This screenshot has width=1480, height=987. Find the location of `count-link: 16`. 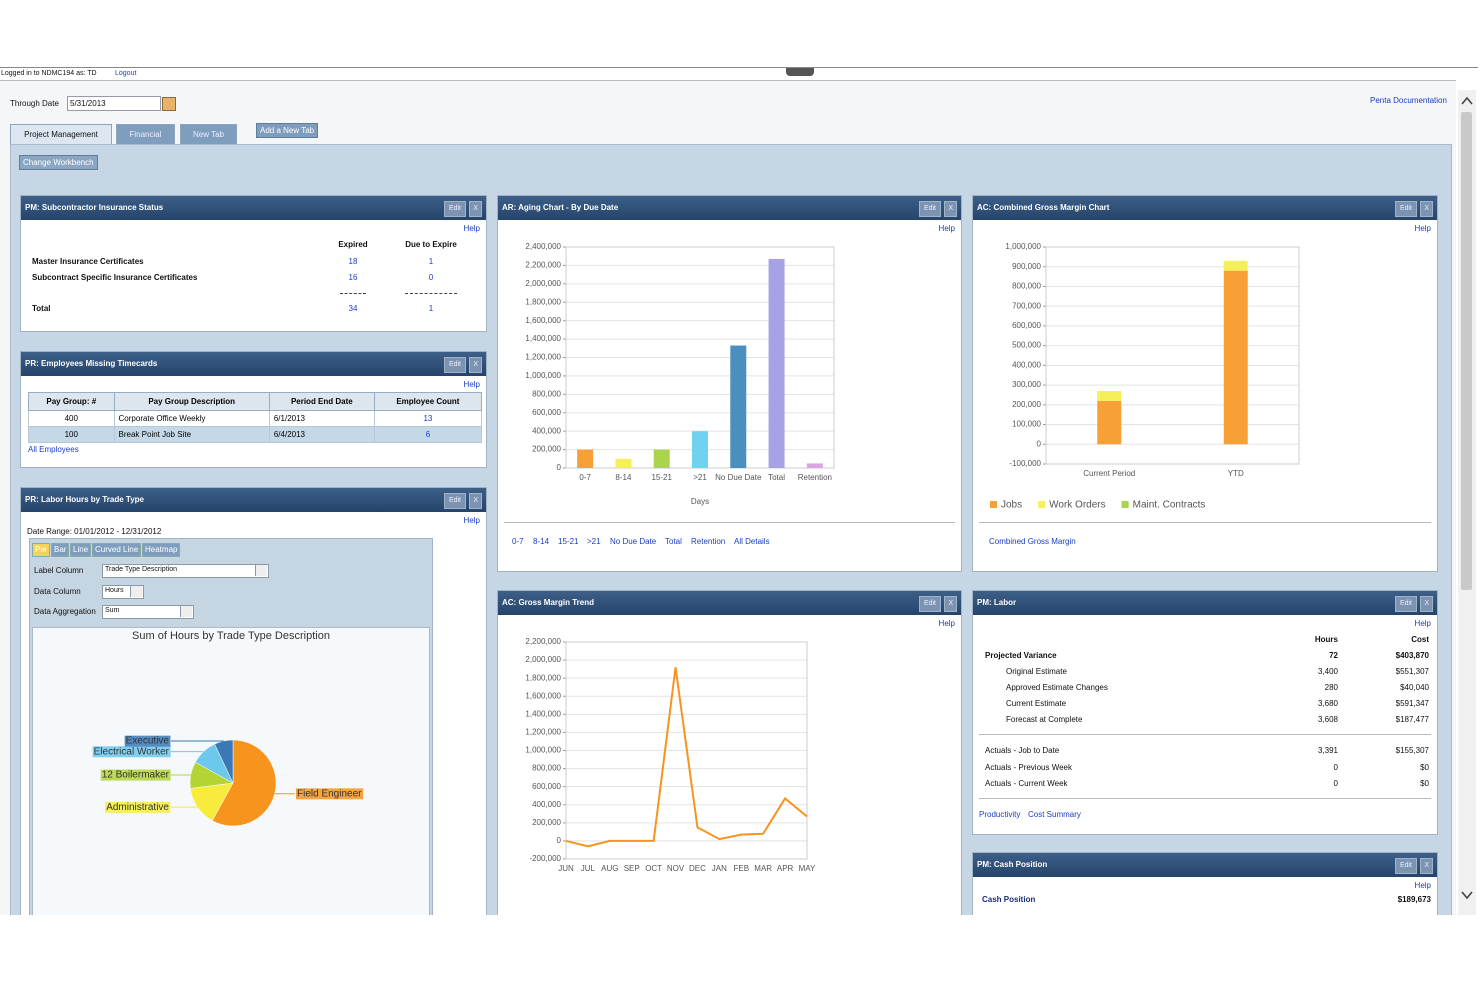

count-link: 16 is located at coordinates (353, 277).